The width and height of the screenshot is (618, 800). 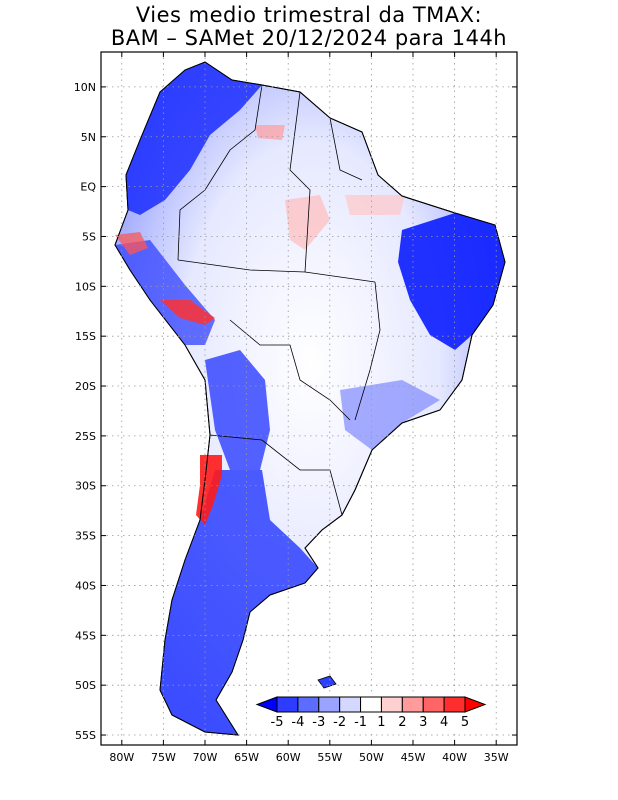 I want to click on lat-tick-label: 40S, so click(x=85, y=585).